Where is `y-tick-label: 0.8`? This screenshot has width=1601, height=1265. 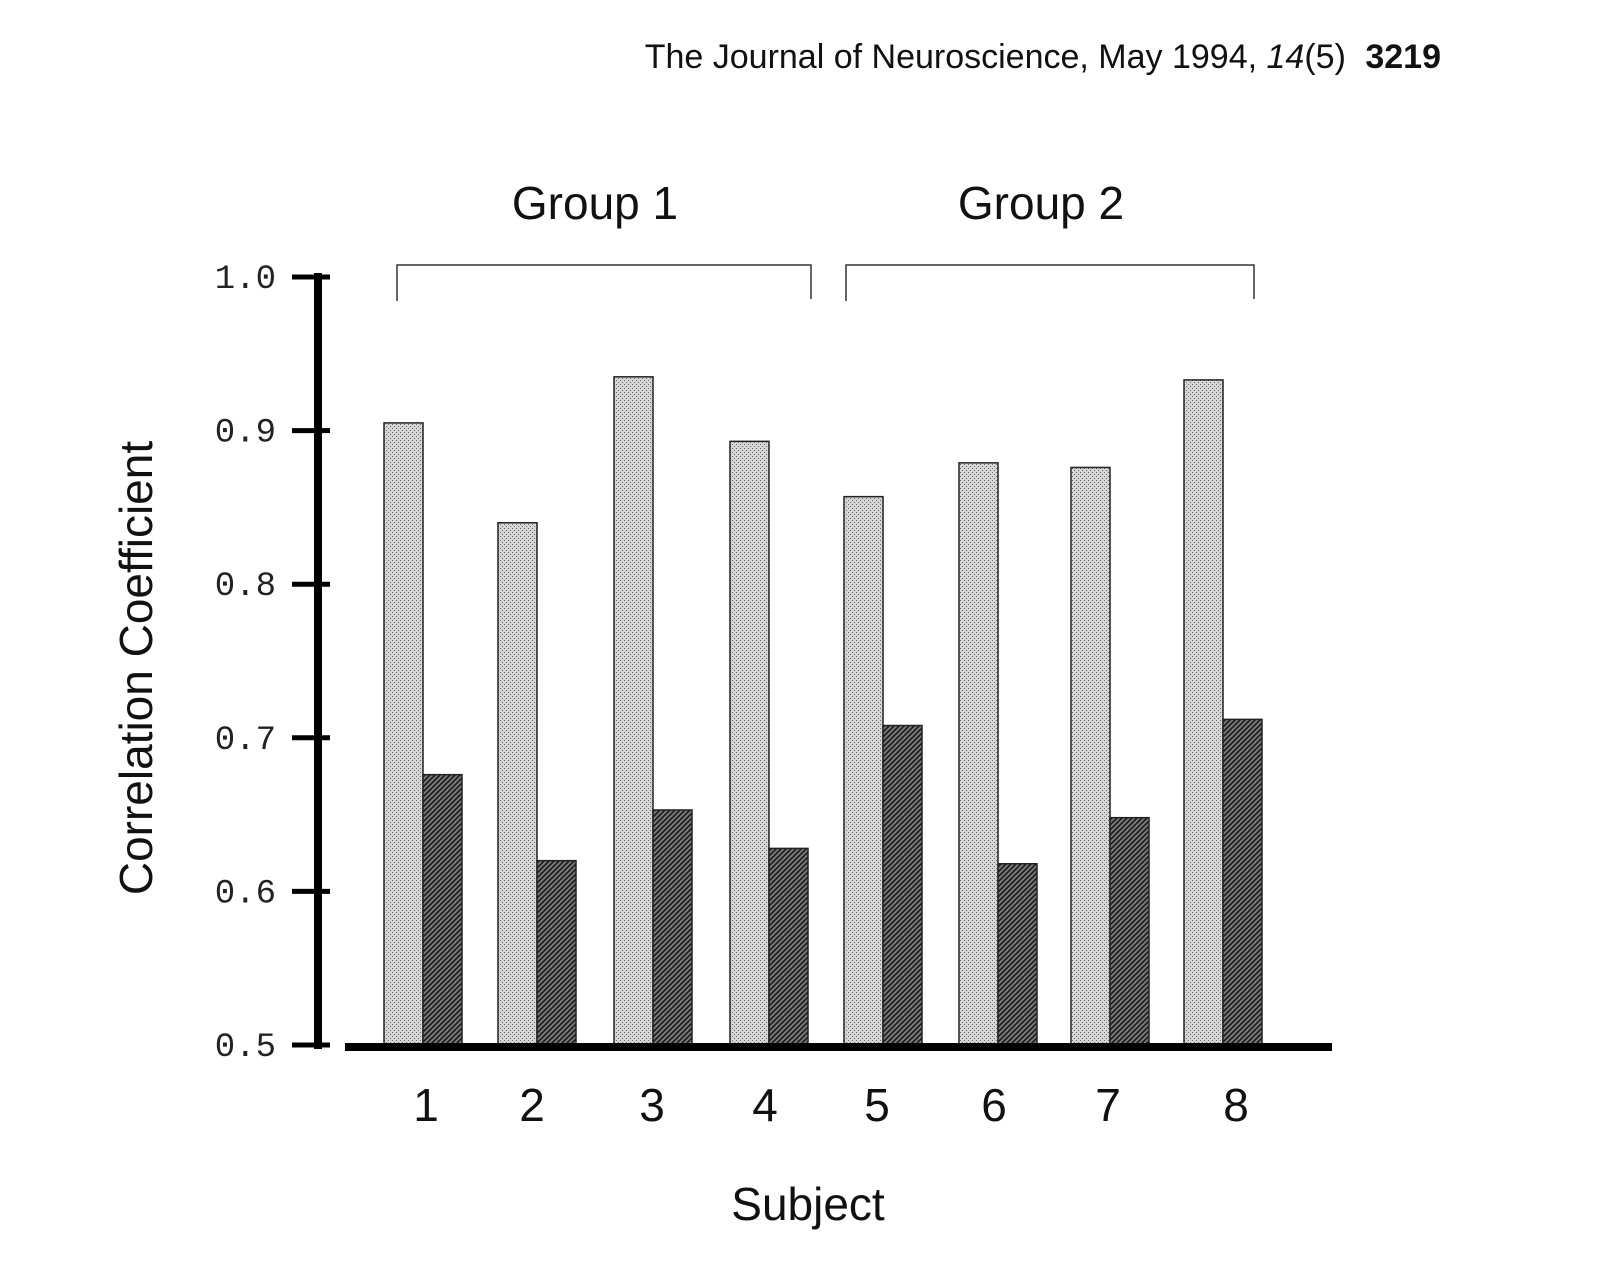 y-tick-label: 0.8 is located at coordinates (245, 587).